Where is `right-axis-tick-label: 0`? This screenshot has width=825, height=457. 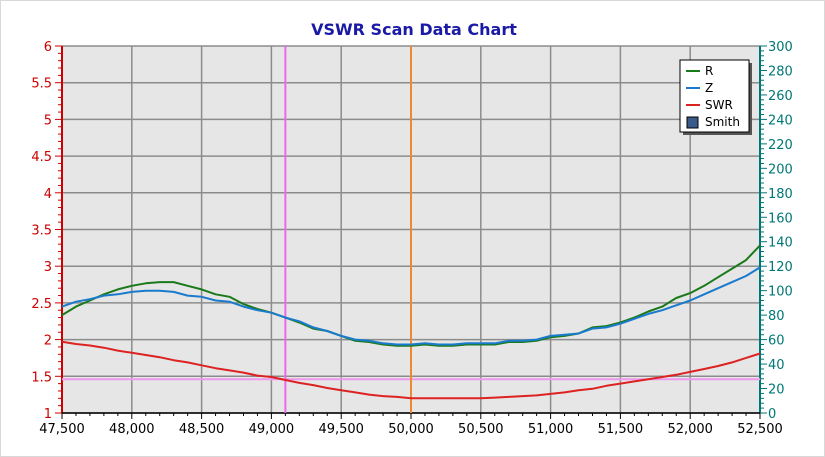 right-axis-tick-label: 0 is located at coordinates (772, 414).